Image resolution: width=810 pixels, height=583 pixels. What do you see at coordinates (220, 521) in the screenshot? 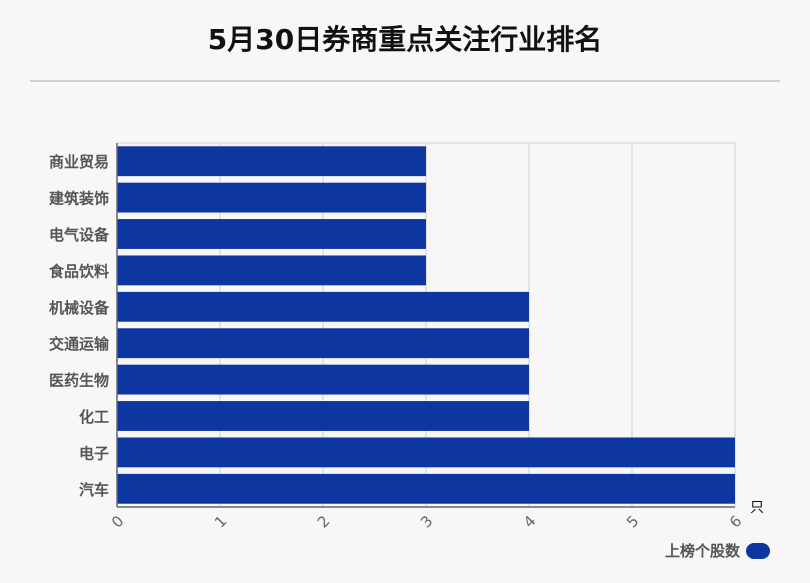
I see `x-tick-label: 1` at bounding box center [220, 521].